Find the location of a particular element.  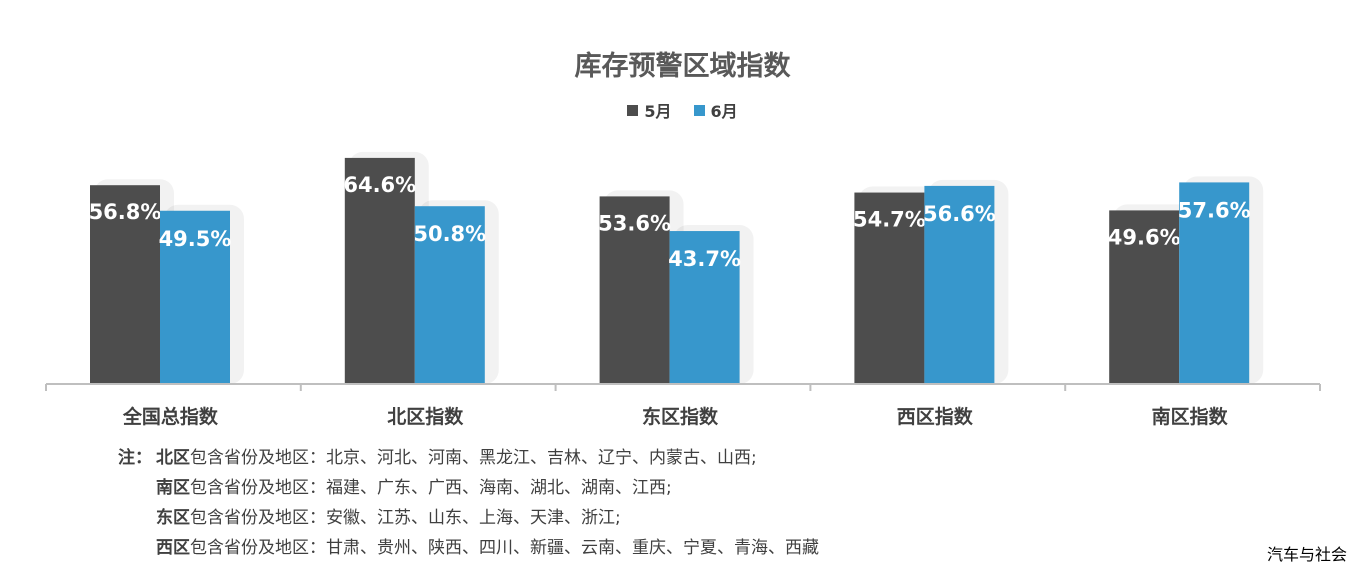

category-label-2: 东区指数 is located at coordinates (680, 416).